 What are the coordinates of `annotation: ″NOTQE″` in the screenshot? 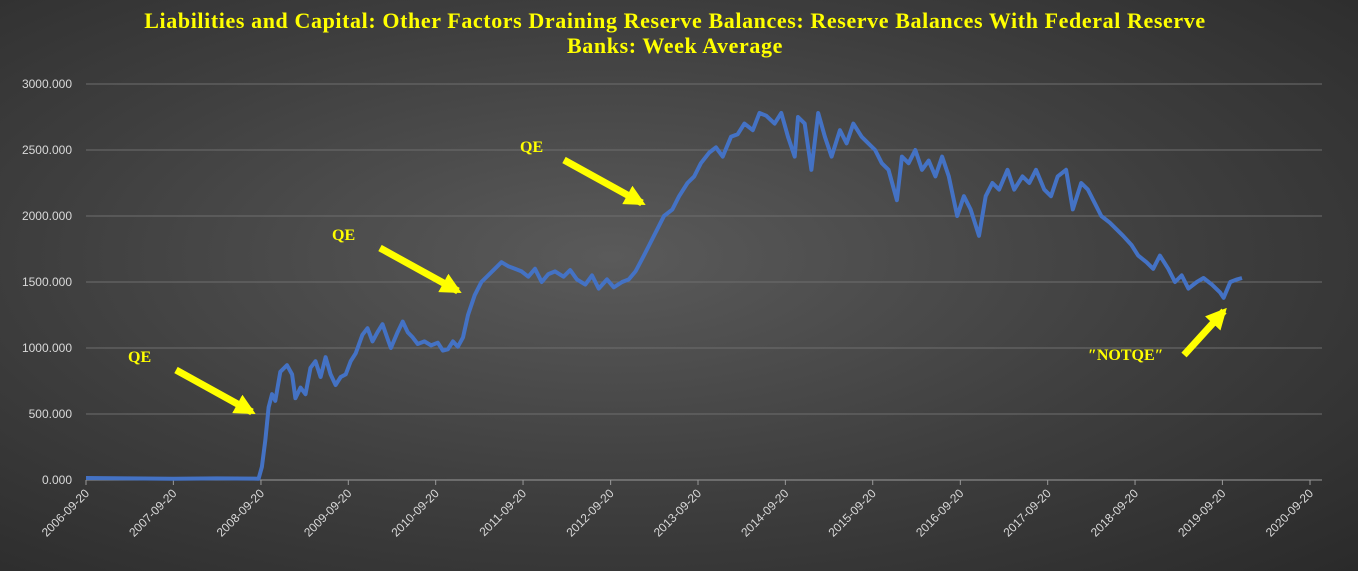 It's located at (1125, 355).